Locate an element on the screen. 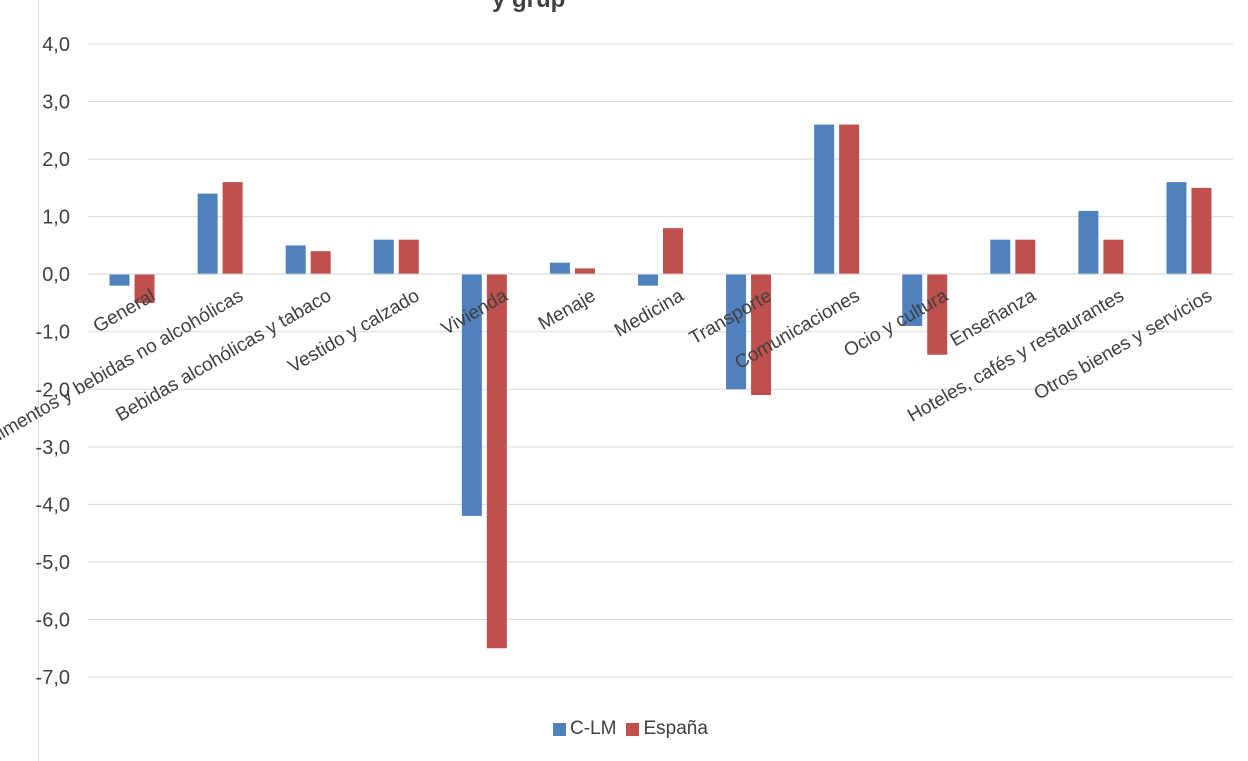 The width and height of the screenshot is (1248, 761). chart-title: y grup is located at coordinates (528, 7).